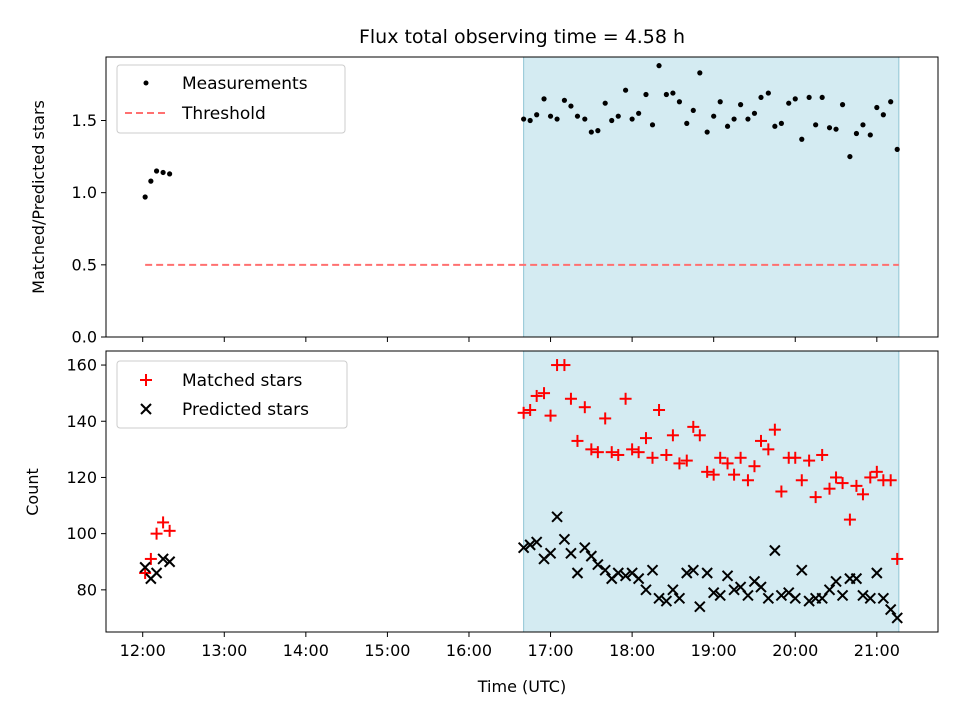 The height and width of the screenshot is (720, 960). Describe the element at coordinates (231, 99) in the screenshot. I see `top-legend: Measurements Threshold` at that location.